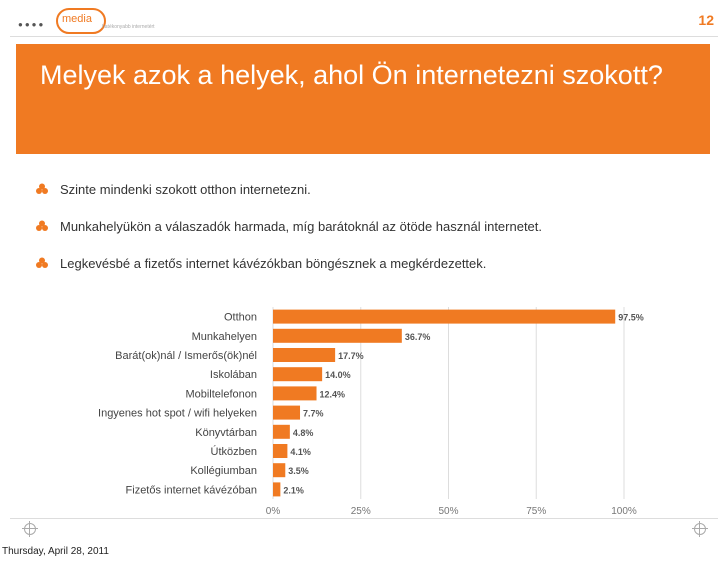 The width and height of the screenshot is (728, 561). What do you see at coordinates (300, 452) in the screenshot?
I see `data-label: 4.1%` at bounding box center [300, 452].